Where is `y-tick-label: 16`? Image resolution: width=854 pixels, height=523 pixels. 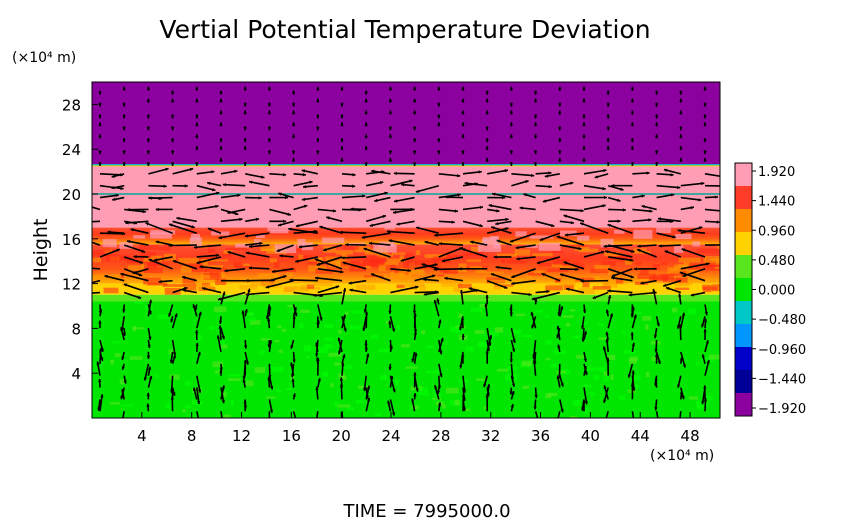 y-tick-label: 16 is located at coordinates (71, 240).